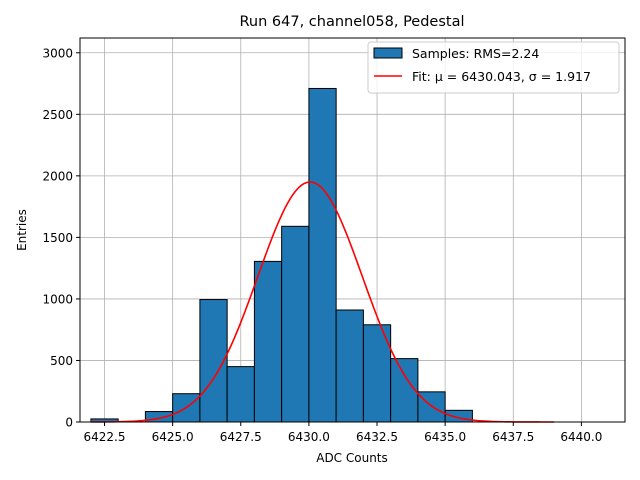 Image resolution: width=640 pixels, height=480 pixels. Describe the element at coordinates (22, 230) in the screenshot. I see `y-axis-label: Entries` at that location.